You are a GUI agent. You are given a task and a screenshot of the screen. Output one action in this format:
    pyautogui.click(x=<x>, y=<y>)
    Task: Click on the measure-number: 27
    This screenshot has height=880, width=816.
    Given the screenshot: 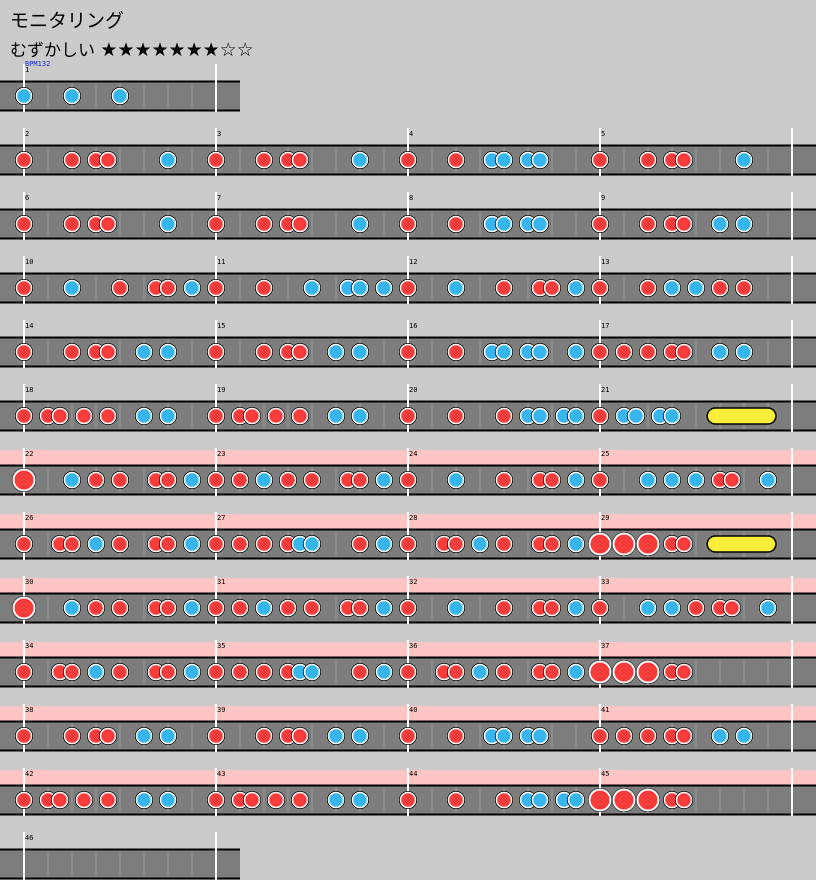 What is the action you would take?
    pyautogui.click(x=221, y=518)
    